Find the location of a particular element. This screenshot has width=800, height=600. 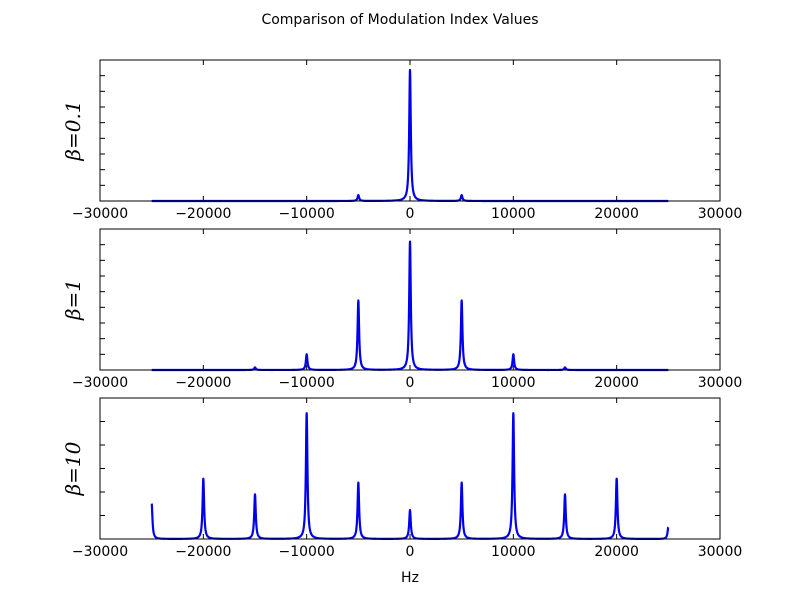

y-axis-label: β=0.1 is located at coordinates (73, 130).